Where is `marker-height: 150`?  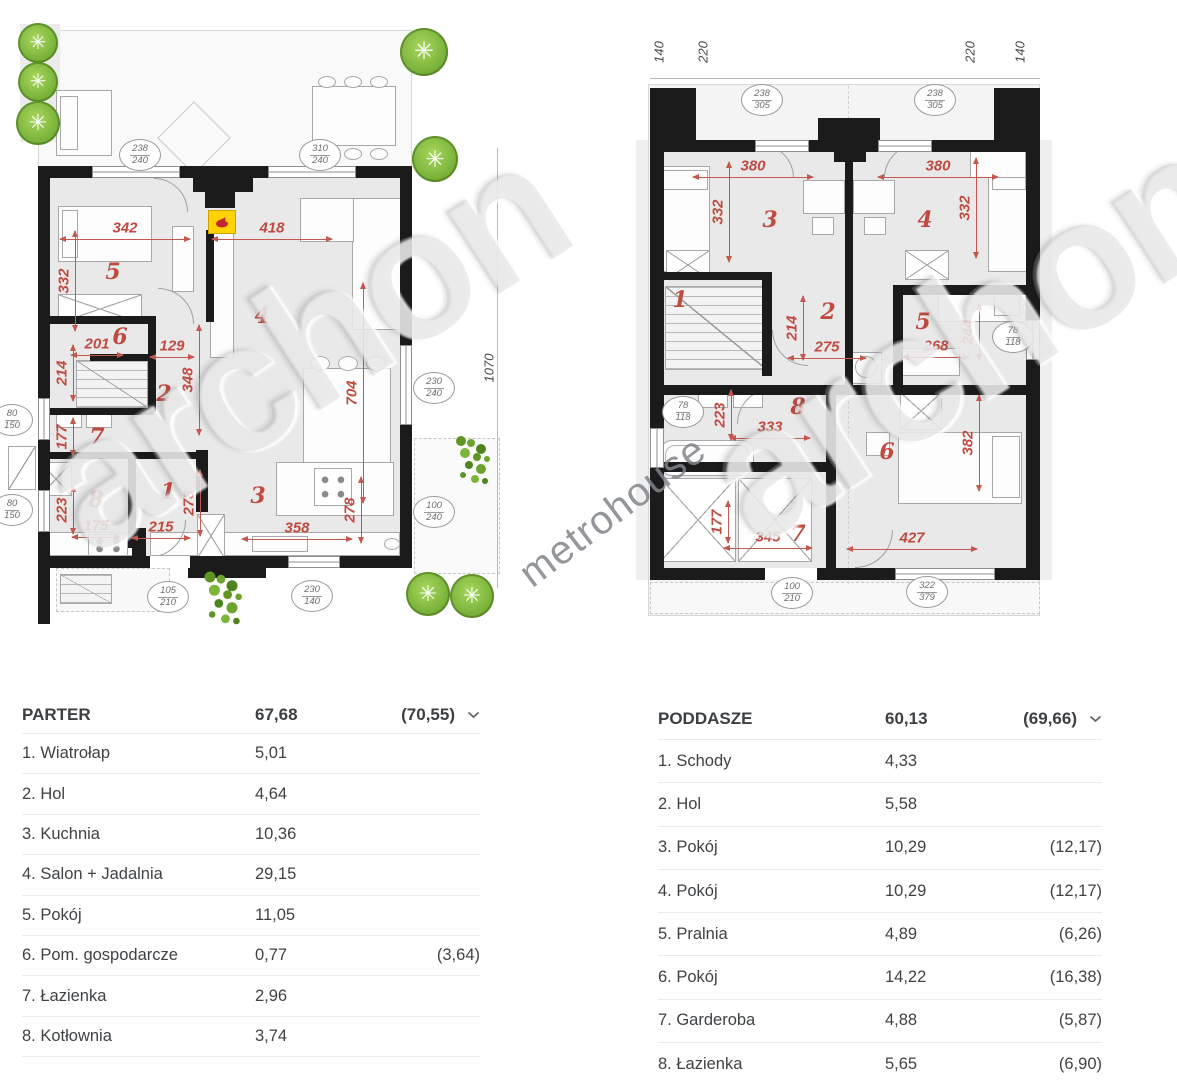
marker-height: 150 is located at coordinates (12, 425).